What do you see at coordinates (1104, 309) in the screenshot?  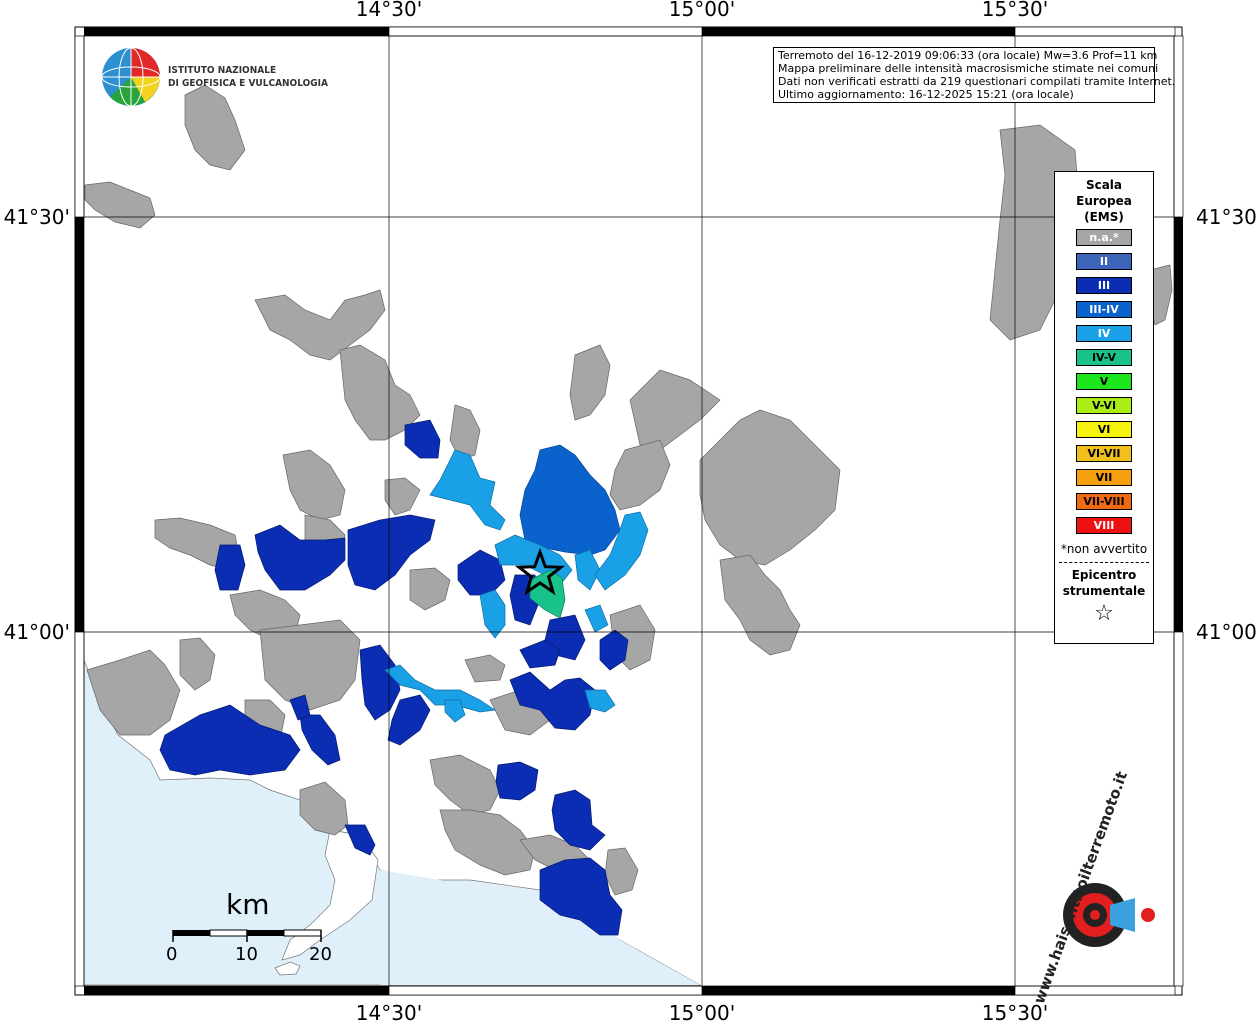 I see `legend-swatch: III-IV` at bounding box center [1104, 309].